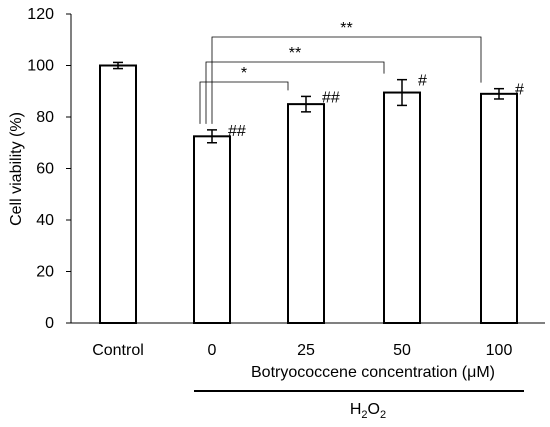  What do you see at coordinates (45, 169) in the screenshot?
I see `y-tick-label: 60` at bounding box center [45, 169].